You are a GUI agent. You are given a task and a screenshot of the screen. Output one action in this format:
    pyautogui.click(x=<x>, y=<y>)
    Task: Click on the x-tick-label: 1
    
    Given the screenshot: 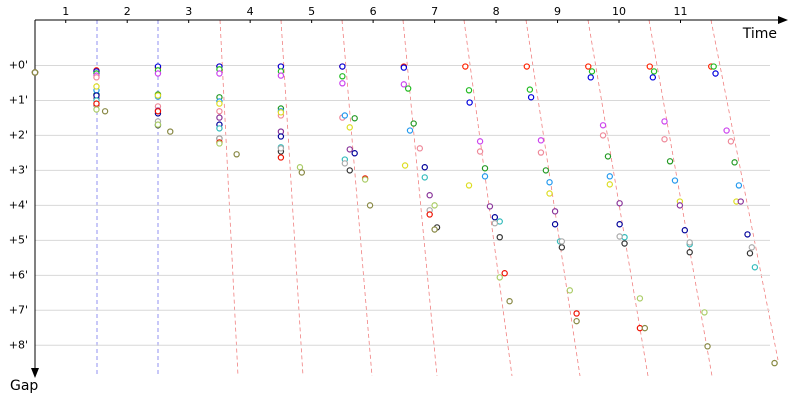 What is the action you would take?
    pyautogui.click(x=65, y=11)
    